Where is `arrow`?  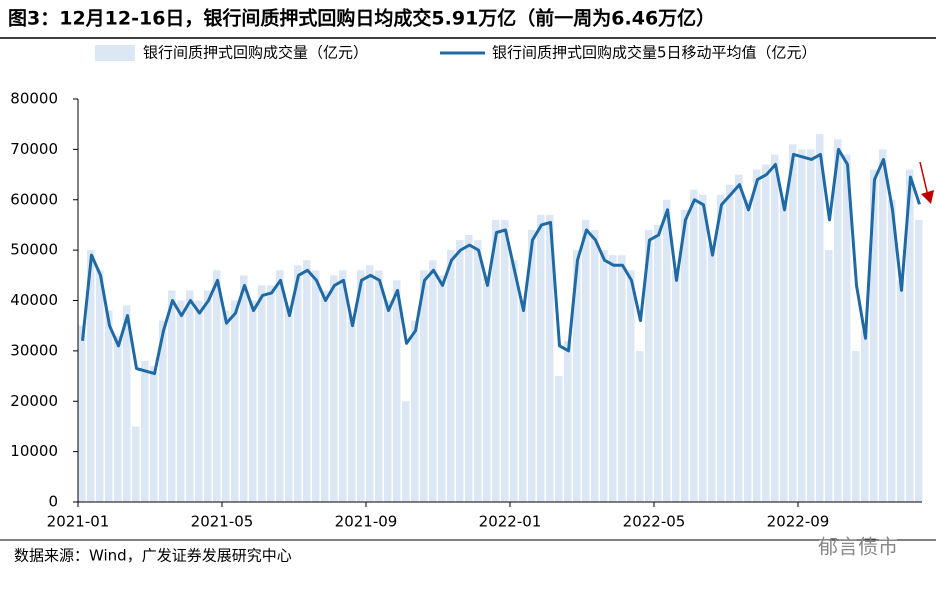
arrow is located at coordinates (924, 179).